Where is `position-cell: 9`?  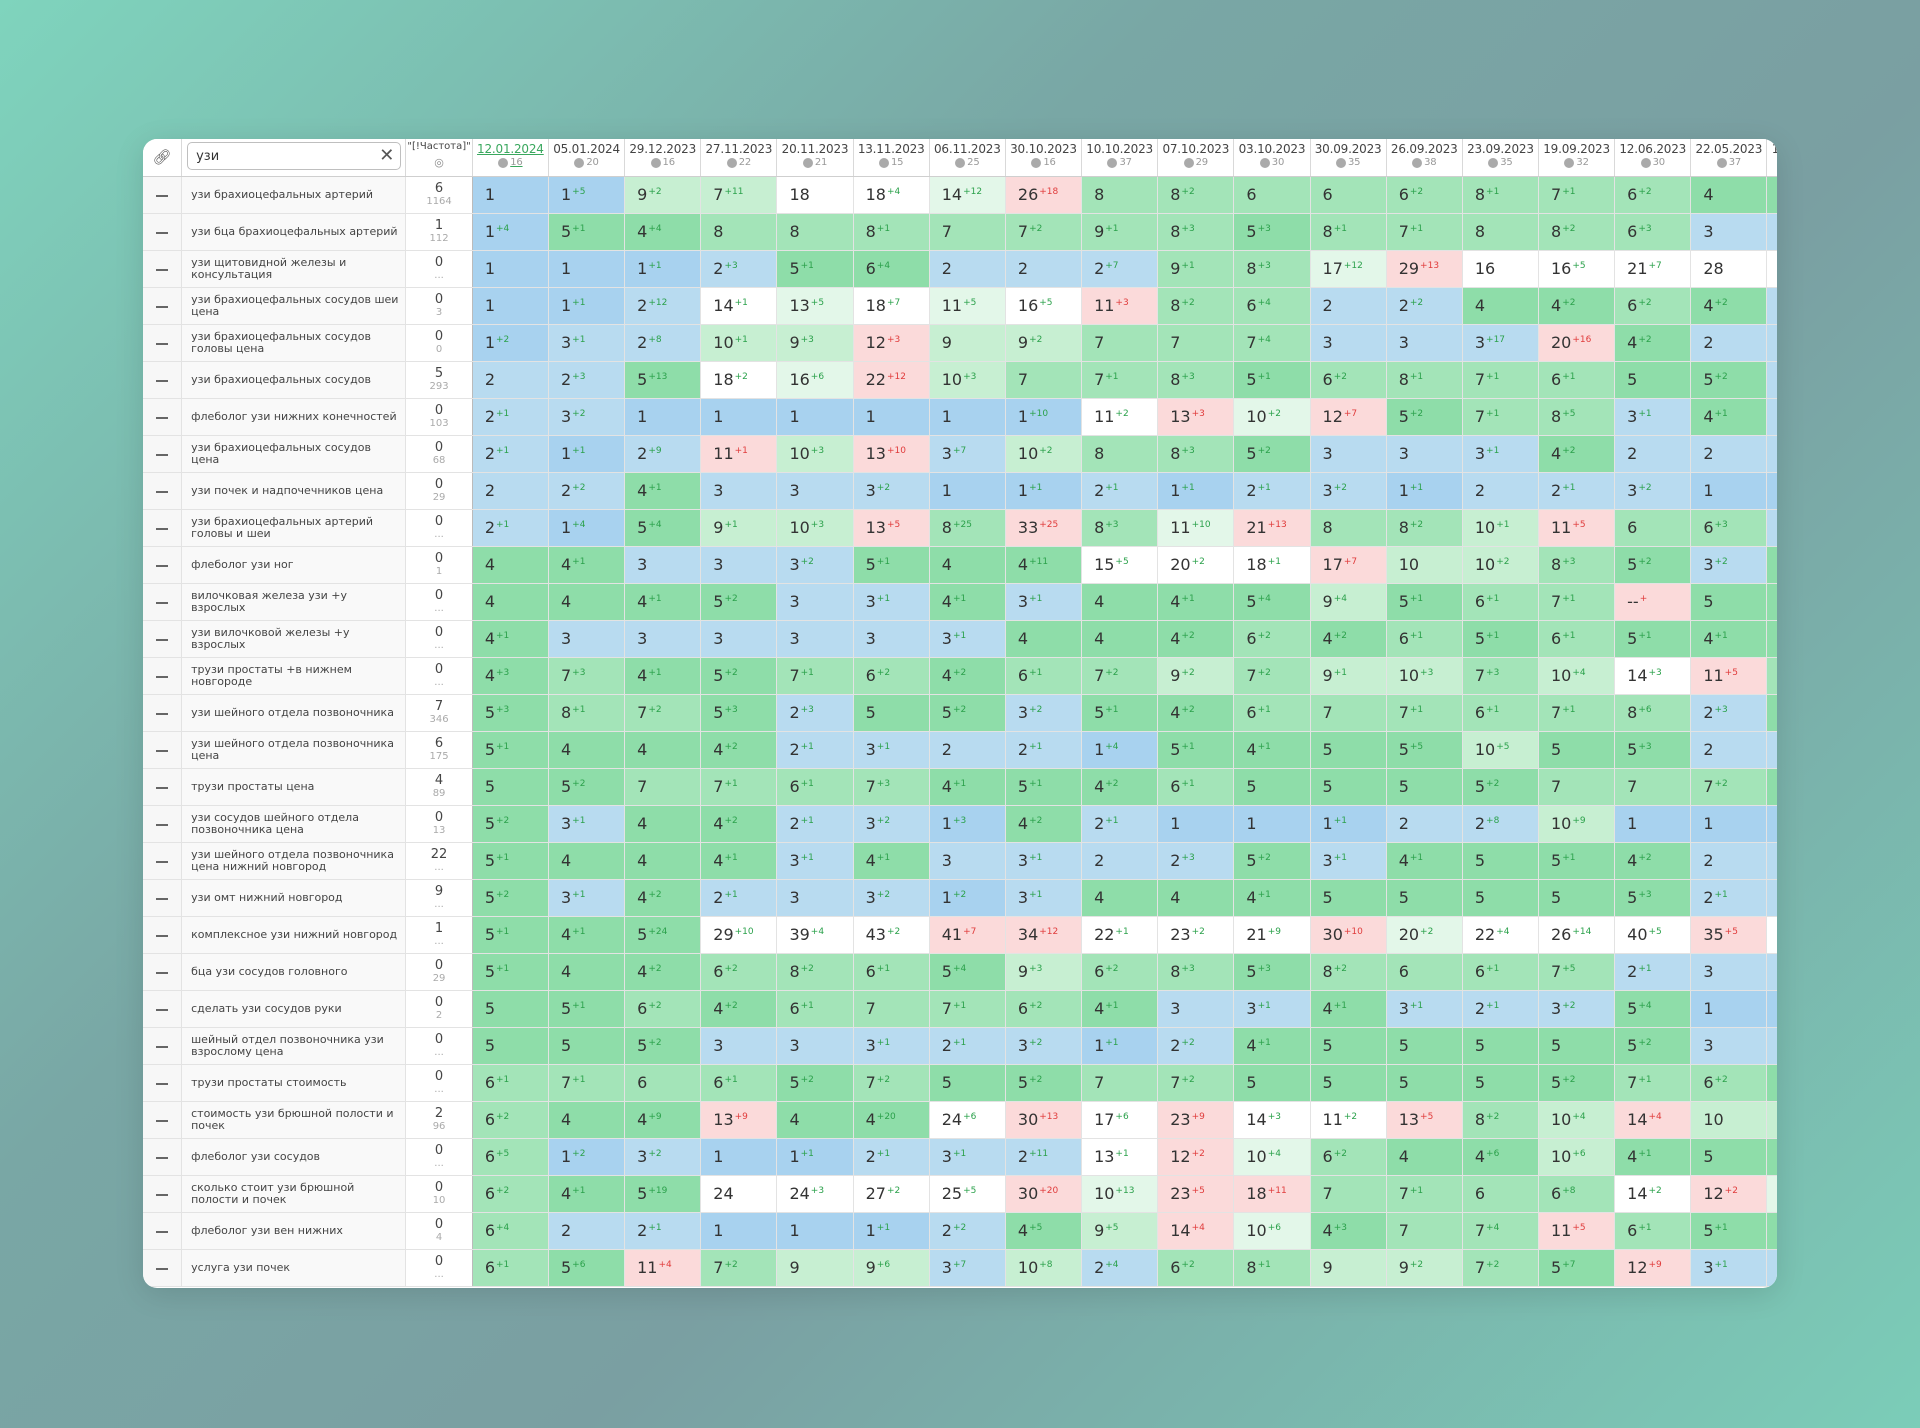
position-cell: 9 is located at coordinates (967, 343).